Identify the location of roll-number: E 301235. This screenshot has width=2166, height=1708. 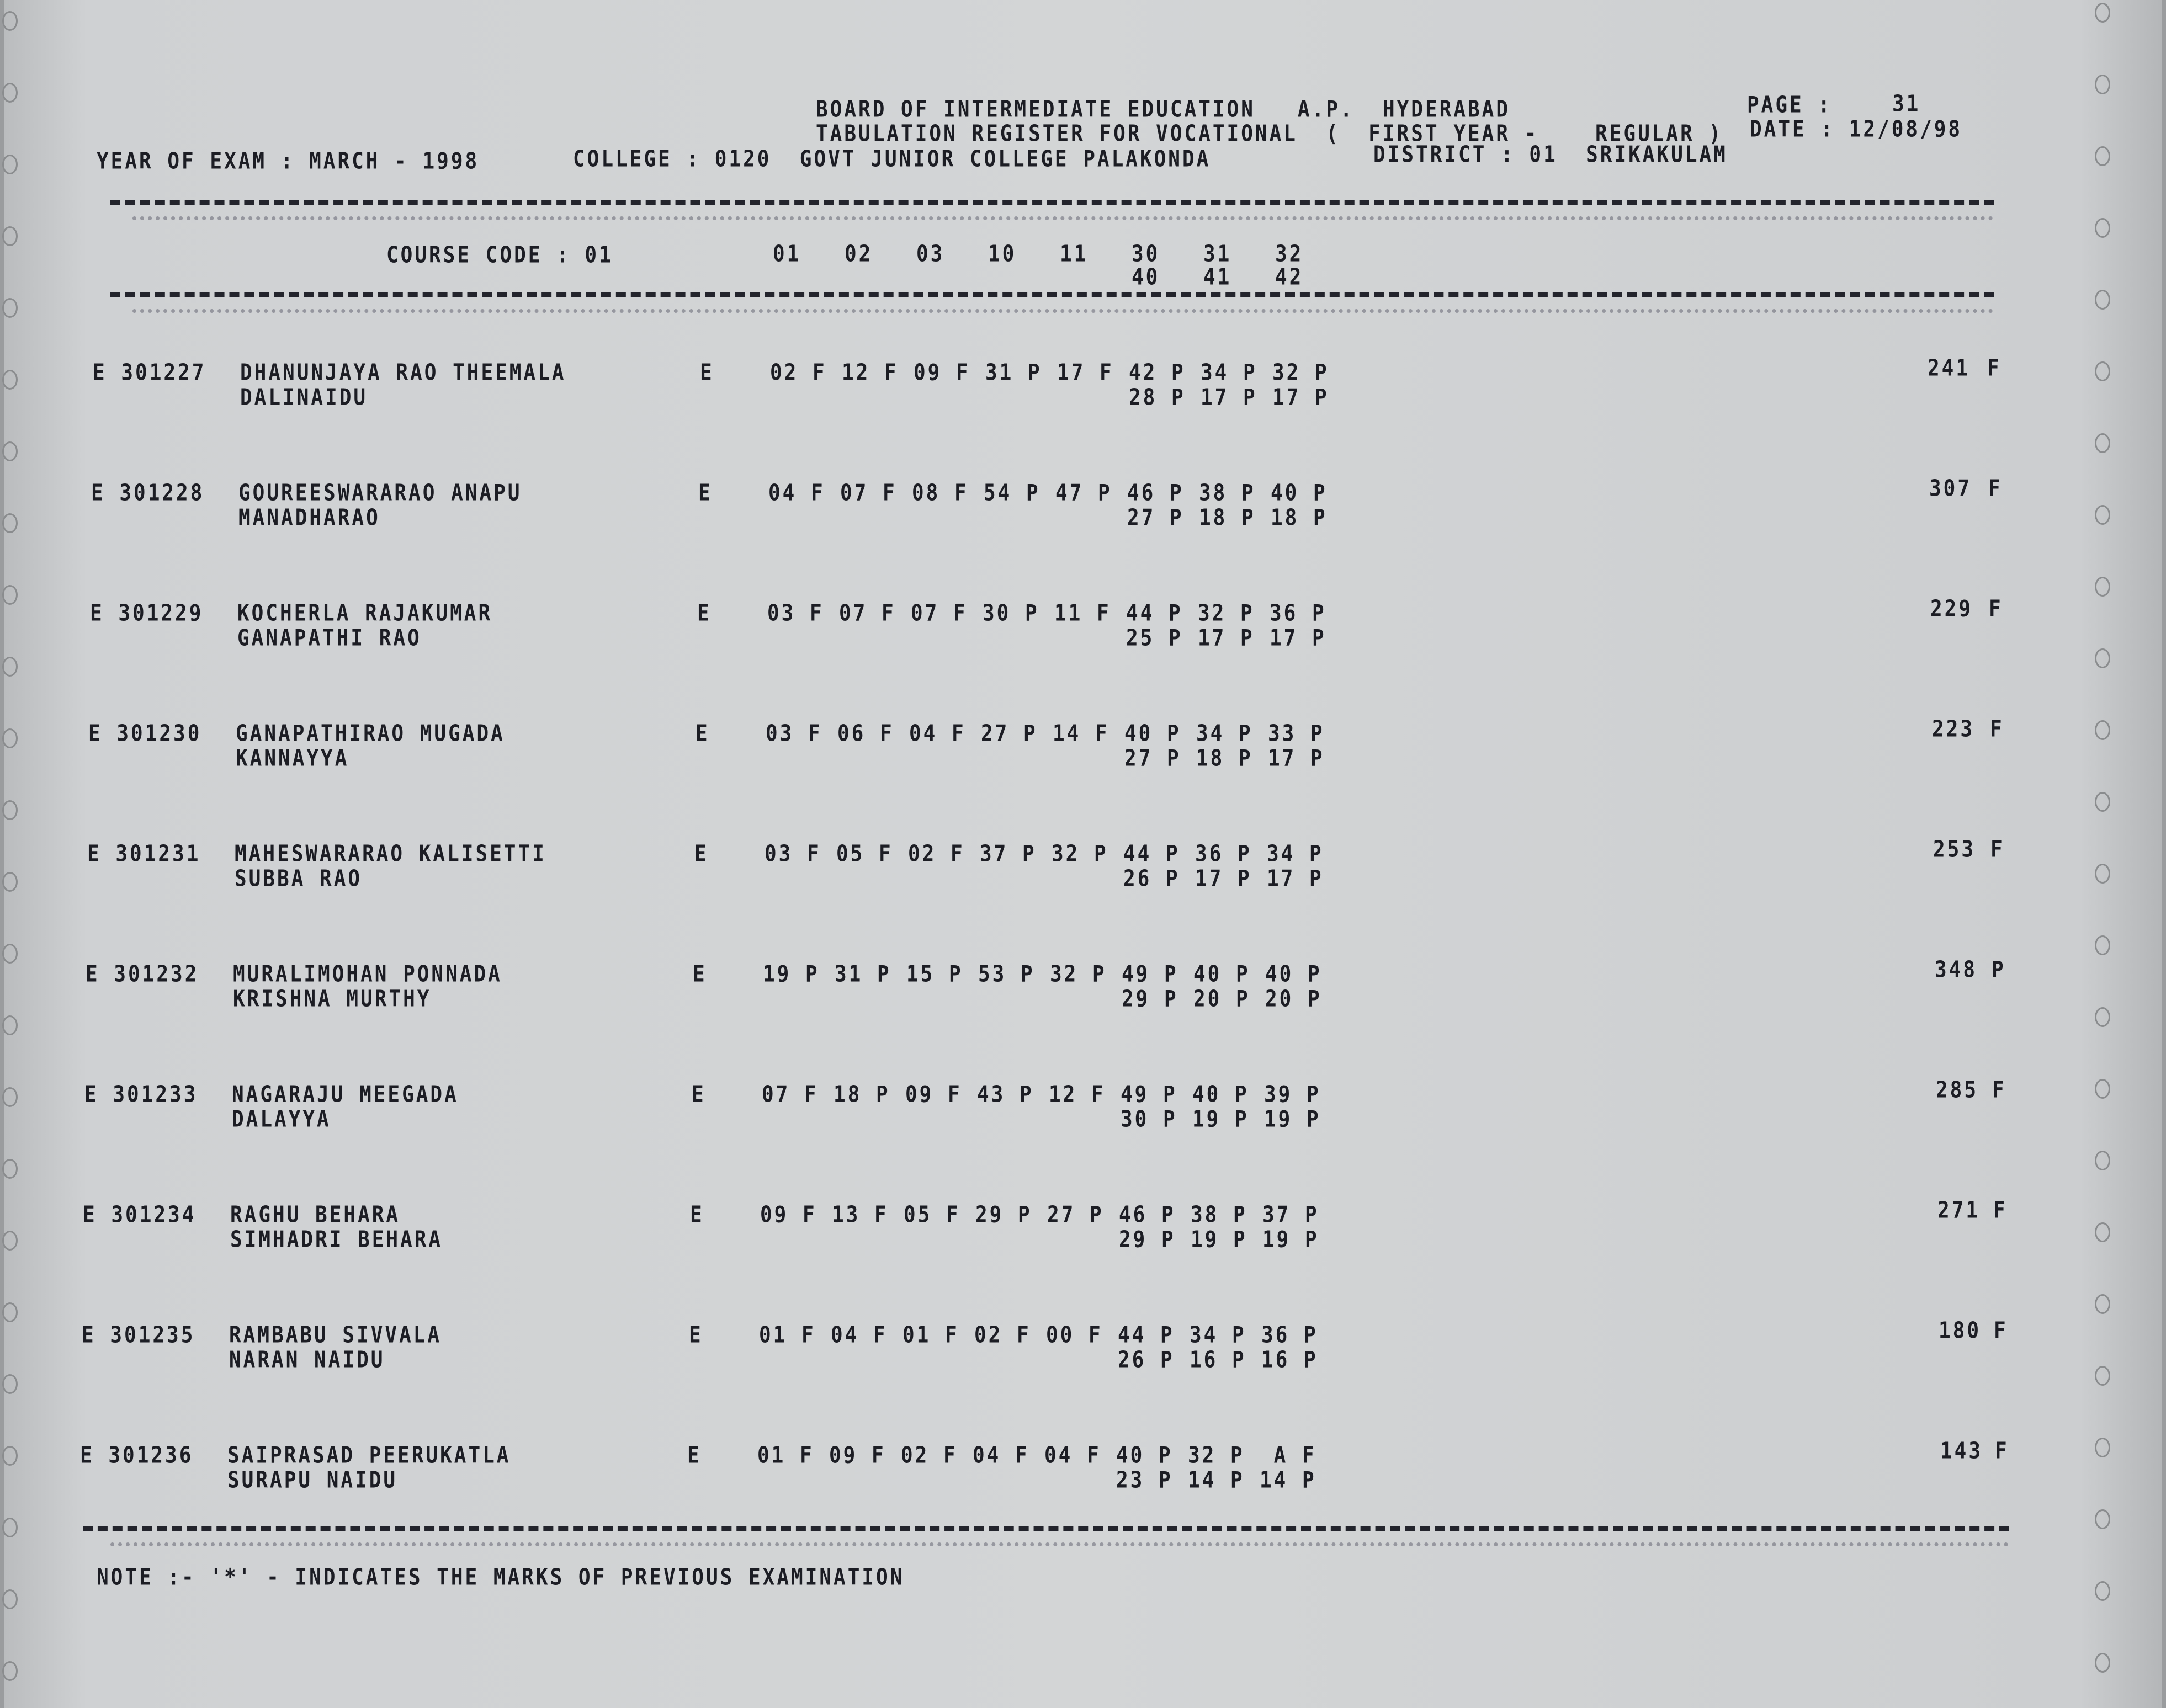
(138, 1335).